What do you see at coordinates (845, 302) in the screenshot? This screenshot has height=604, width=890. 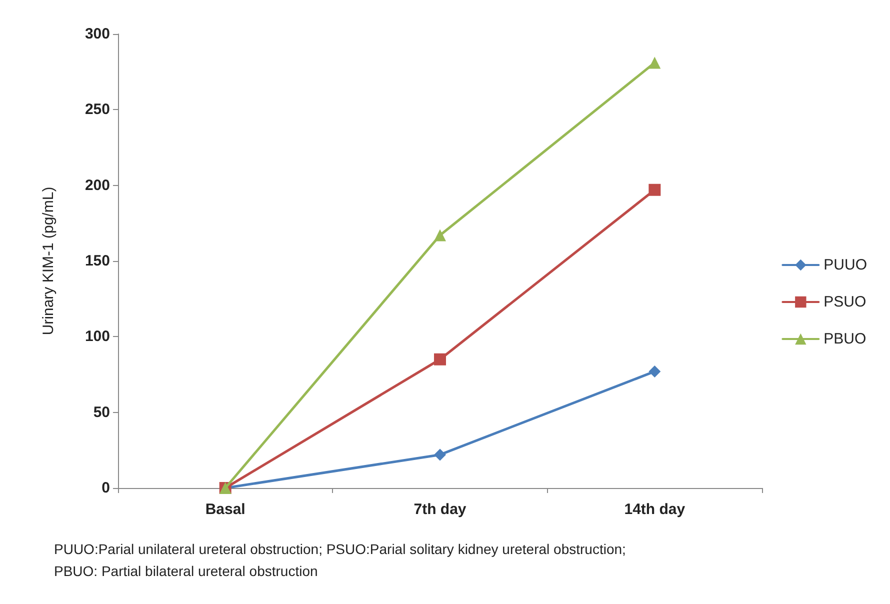 I see `legend-label: PSUO` at bounding box center [845, 302].